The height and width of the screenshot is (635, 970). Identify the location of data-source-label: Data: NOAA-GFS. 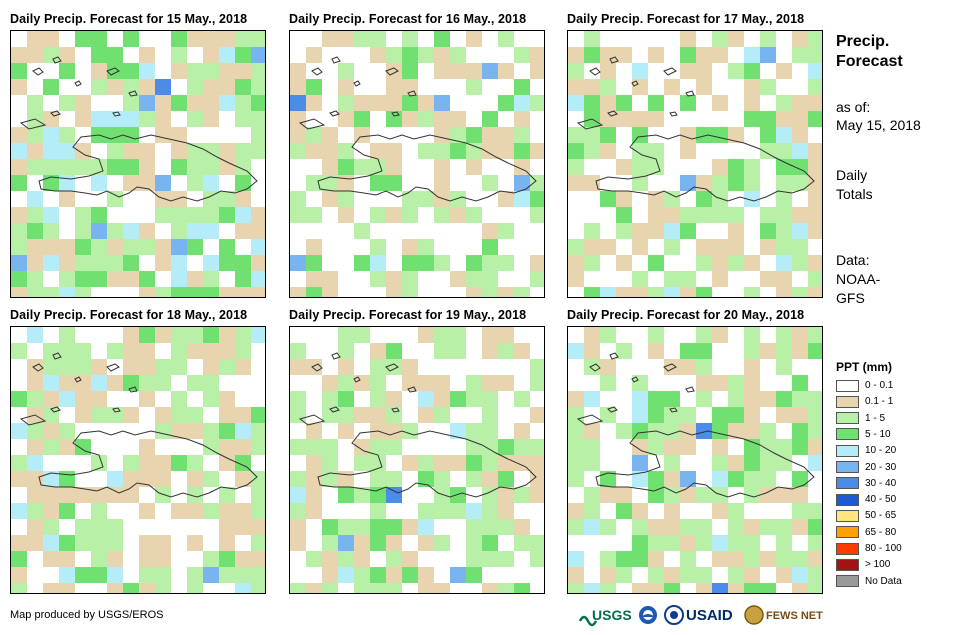
(858, 279).